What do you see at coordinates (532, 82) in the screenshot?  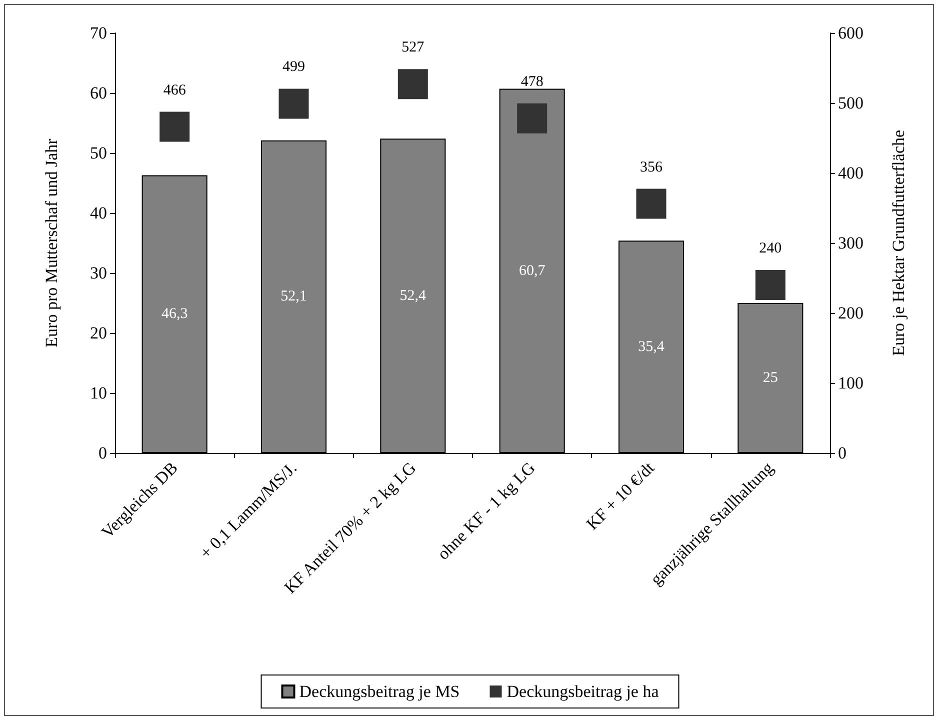 I see `data-label: 478` at bounding box center [532, 82].